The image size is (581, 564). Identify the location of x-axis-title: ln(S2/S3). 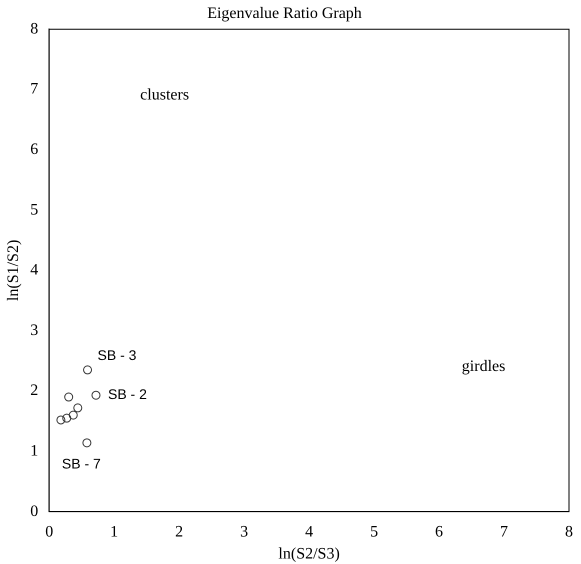
(309, 554).